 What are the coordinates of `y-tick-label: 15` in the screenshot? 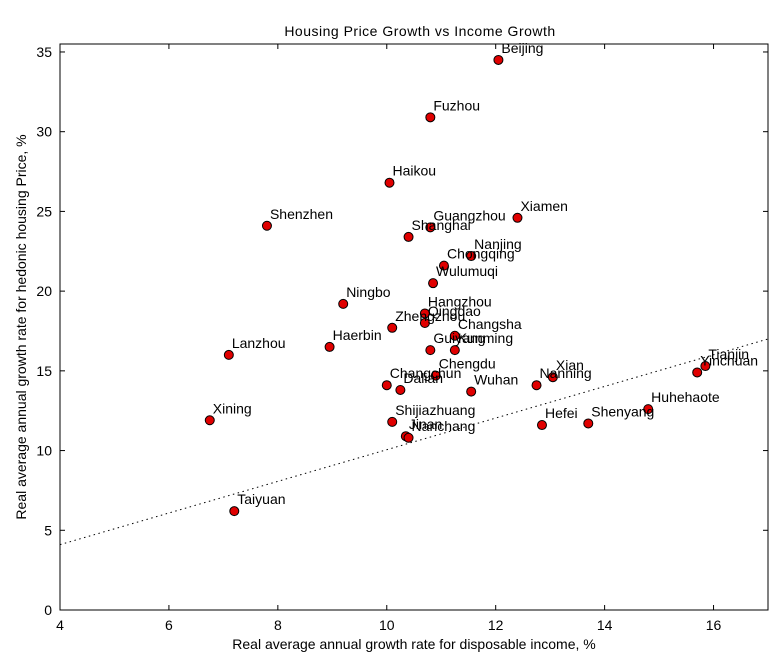 It's located at (44, 371).